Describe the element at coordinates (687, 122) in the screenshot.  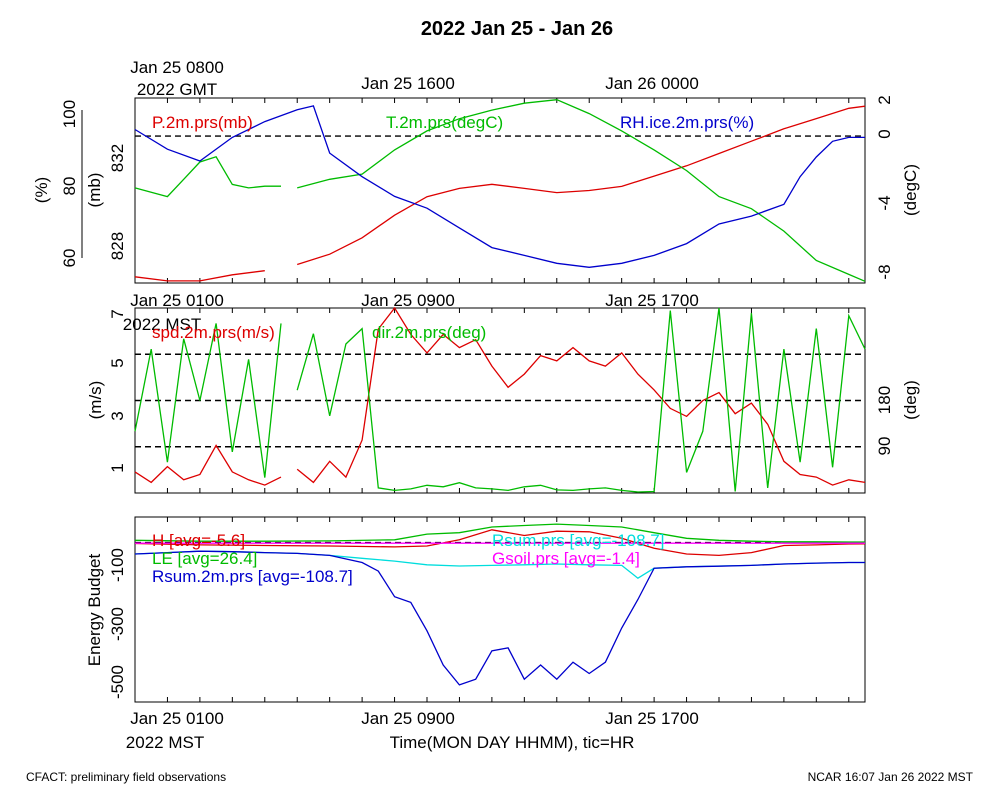
I see `legend-rh: RH.ice.2m.prs(%)` at that location.